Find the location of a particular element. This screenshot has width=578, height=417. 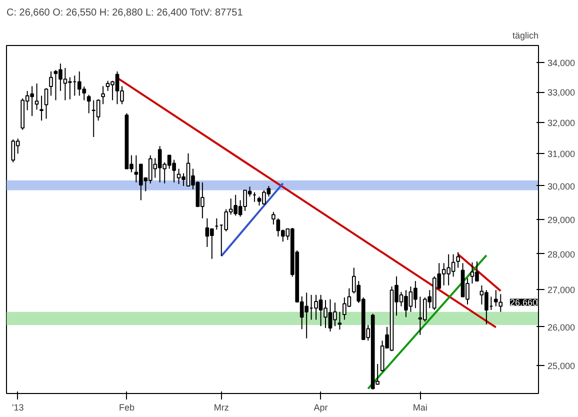

y-tick-label: 25,000 is located at coordinates (562, 366).